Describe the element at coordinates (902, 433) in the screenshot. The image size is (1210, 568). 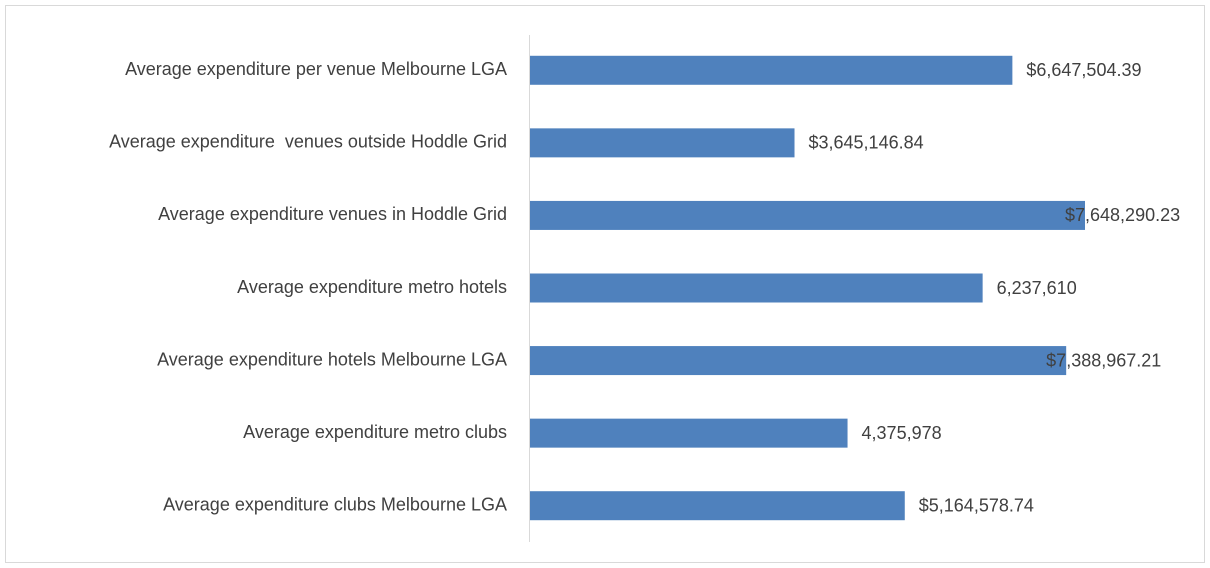
I see `value-label: 4,375,978` at that location.